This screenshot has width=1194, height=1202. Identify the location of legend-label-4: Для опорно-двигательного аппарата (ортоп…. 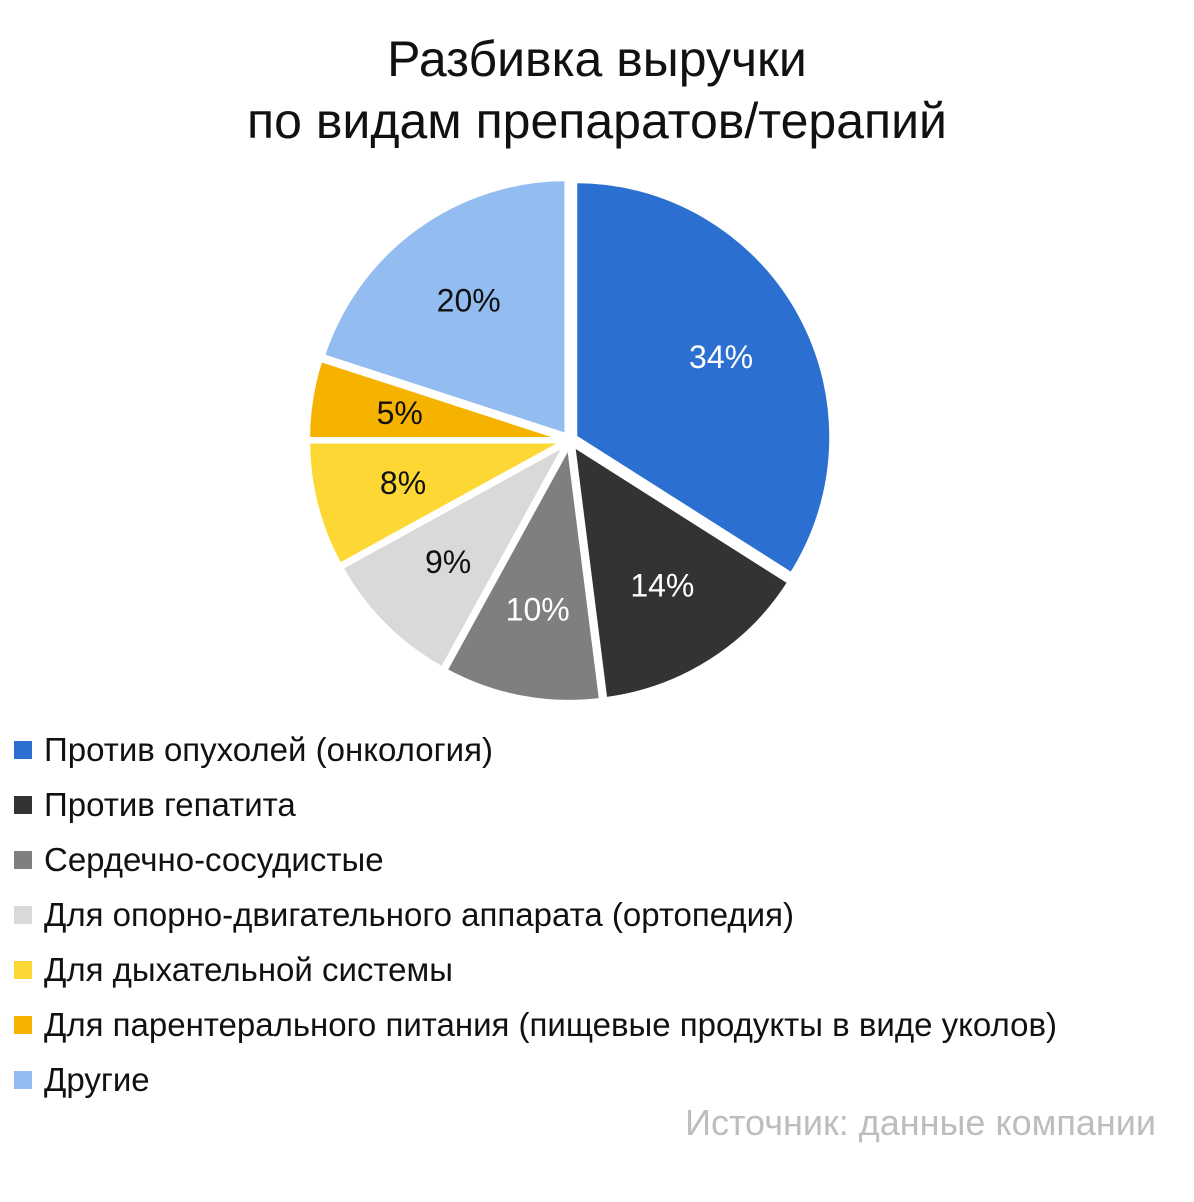
(419, 914).